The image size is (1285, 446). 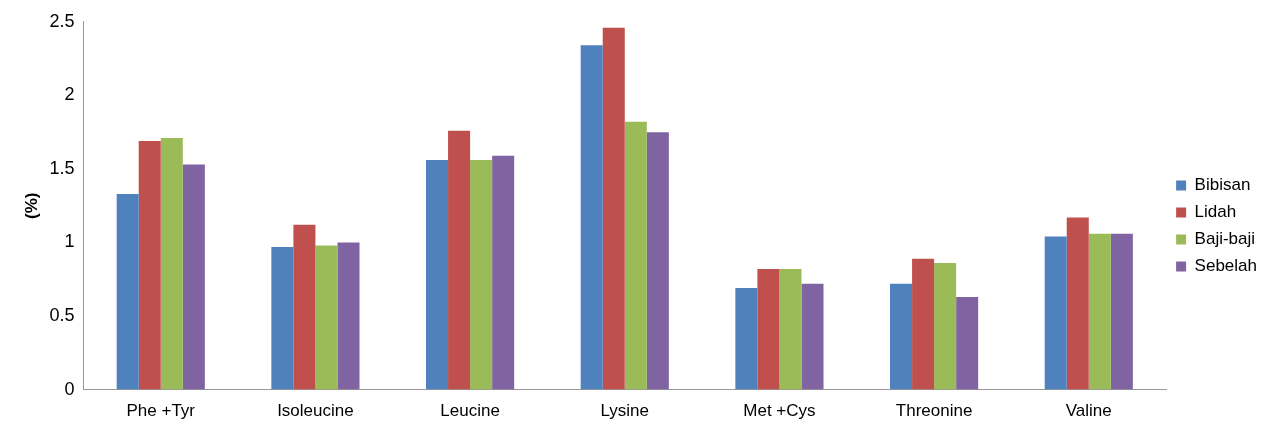 I want to click on y-tick-label: 2.5, so click(x=62, y=20).